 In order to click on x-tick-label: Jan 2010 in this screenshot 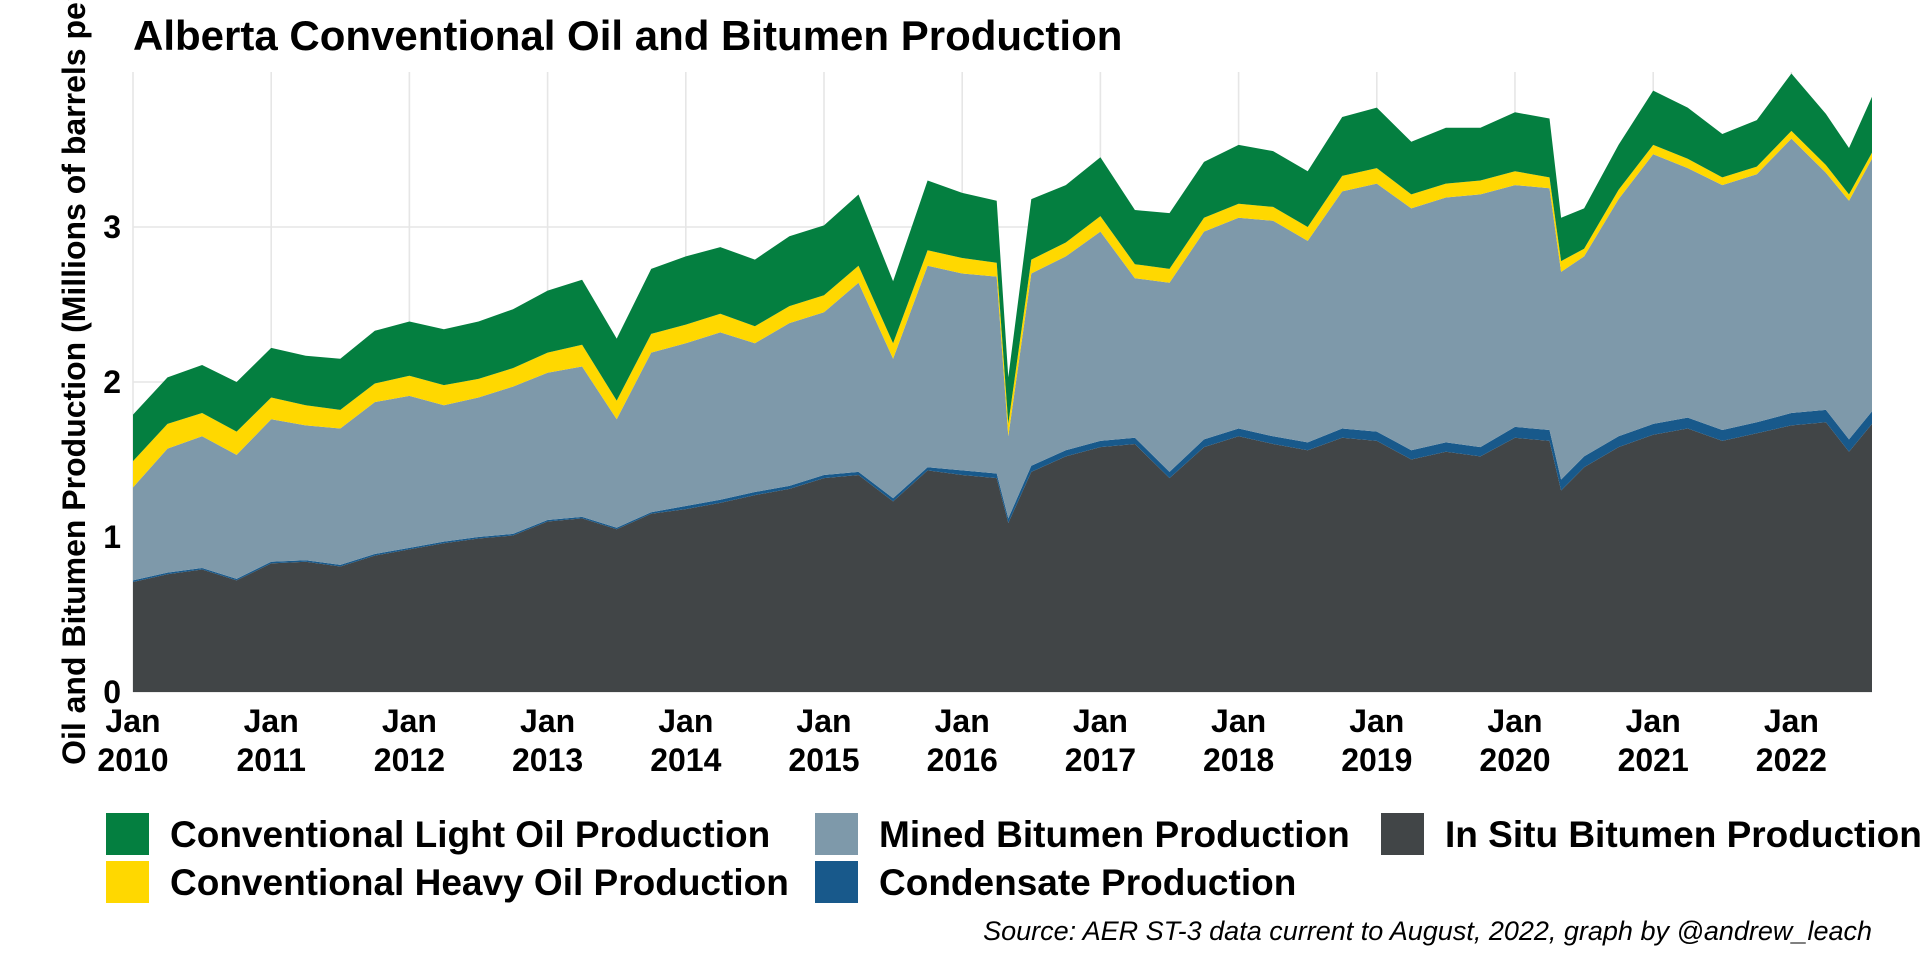, I will do `click(132, 740)`.